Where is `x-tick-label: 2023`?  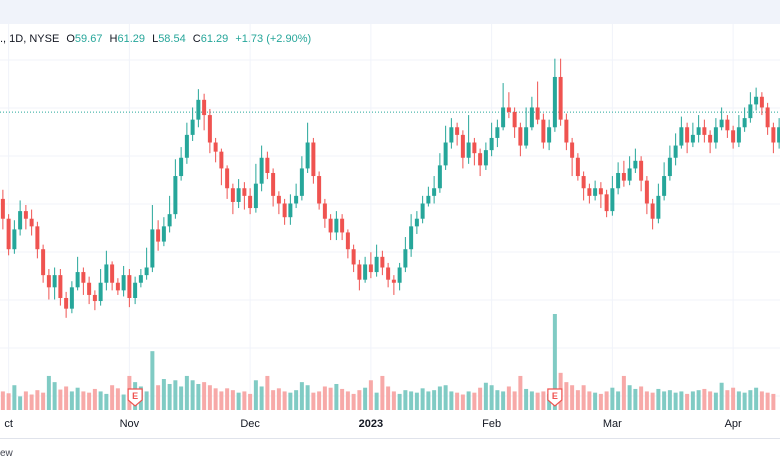
x-tick-label: 2023 is located at coordinates (371, 424).